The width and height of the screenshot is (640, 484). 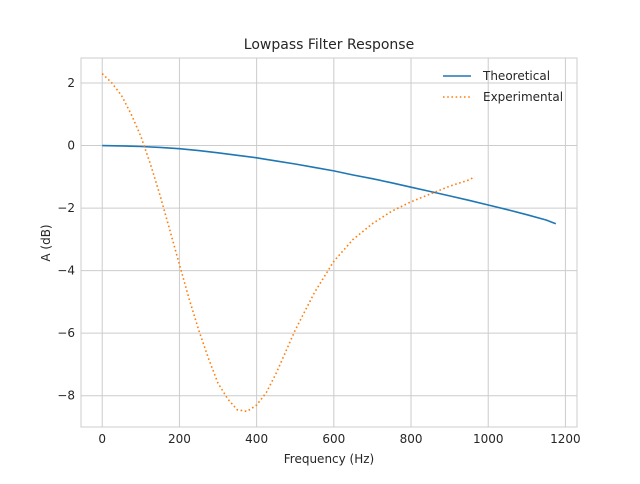 I want to click on legend-label-experimental: Experimental, so click(x=523, y=97).